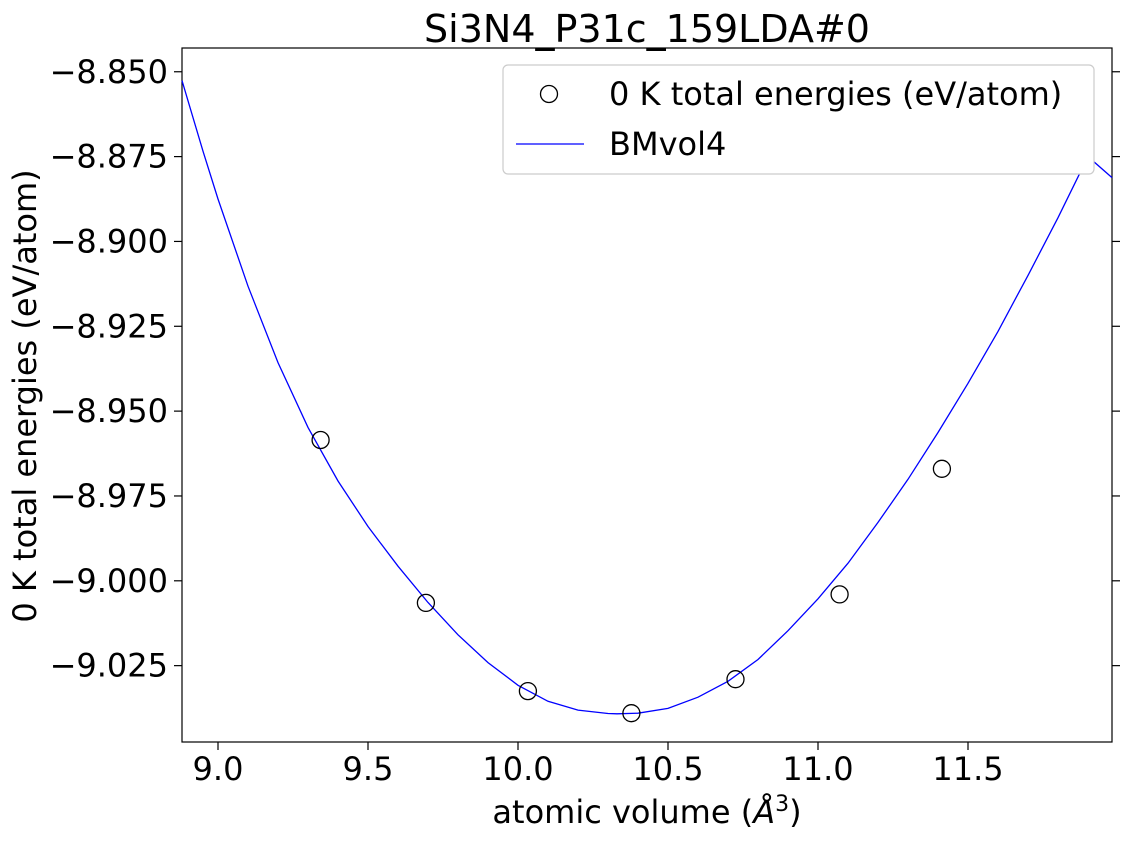  Describe the element at coordinates (795, 812) in the screenshot. I see `x-axis-label-close: )` at that location.